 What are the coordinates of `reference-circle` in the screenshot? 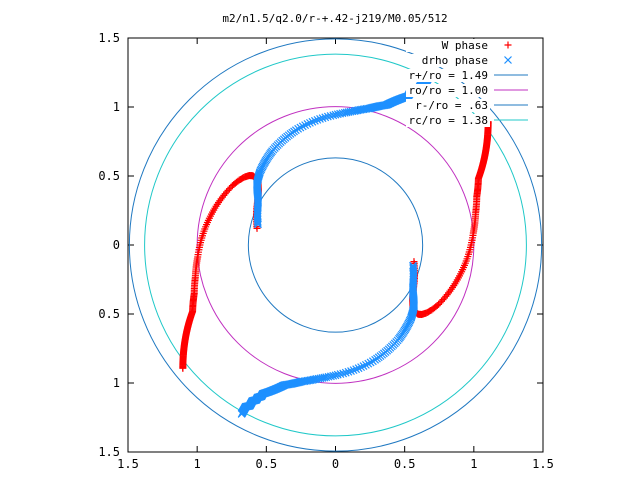 It's located at (335, 245).